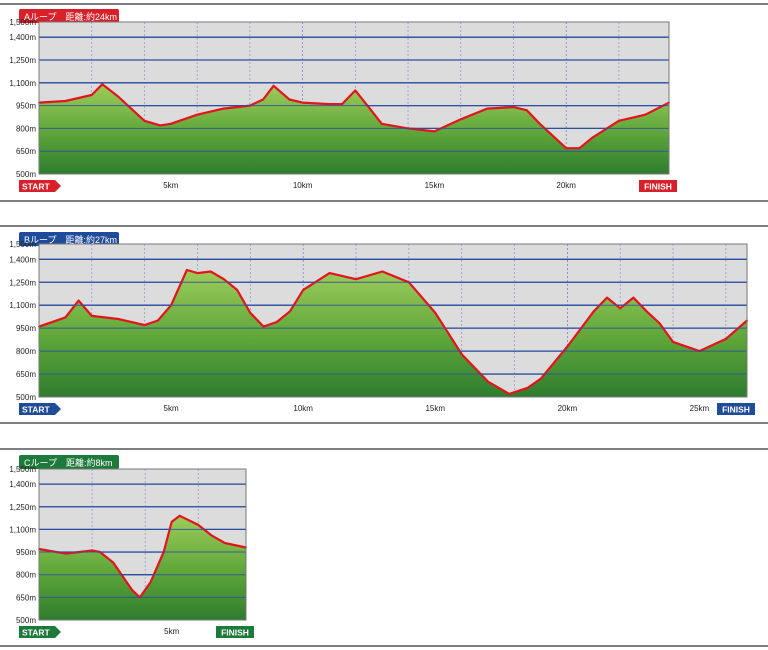 This screenshot has height=650, width=768. I want to click on title-badge: Cループ 距離:約8km, so click(69, 462).